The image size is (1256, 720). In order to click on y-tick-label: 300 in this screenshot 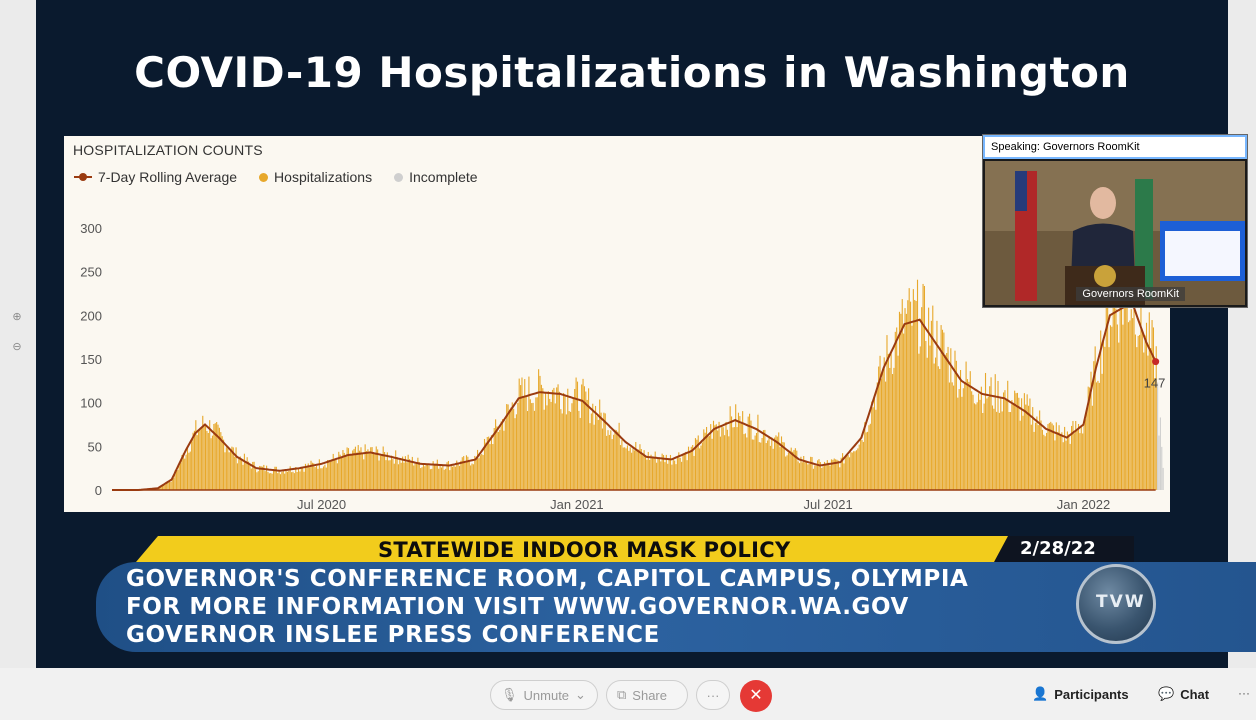, I will do `click(91, 228)`.